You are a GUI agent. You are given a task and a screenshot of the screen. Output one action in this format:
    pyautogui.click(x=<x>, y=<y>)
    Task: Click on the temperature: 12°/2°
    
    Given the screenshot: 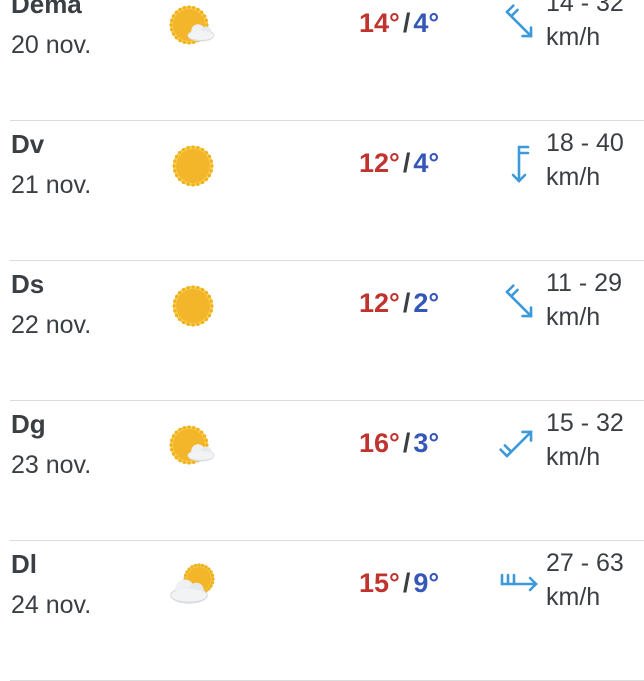 What is the action you would take?
    pyautogui.click(x=399, y=303)
    